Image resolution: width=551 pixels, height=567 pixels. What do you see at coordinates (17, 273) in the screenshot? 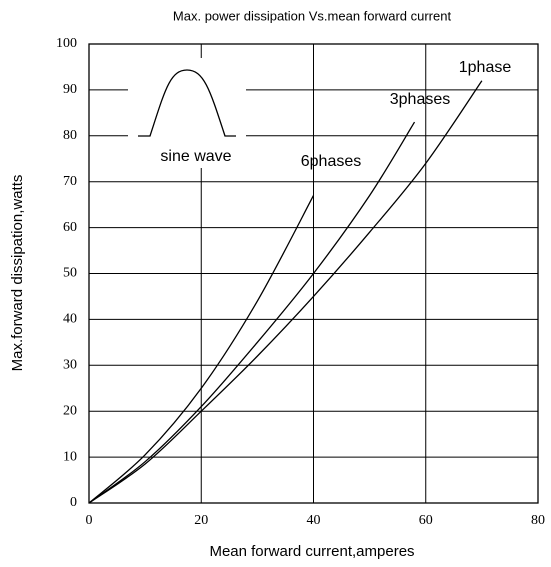
I see `y-axis-label: Max.forward dissipation,watts` at bounding box center [17, 273].